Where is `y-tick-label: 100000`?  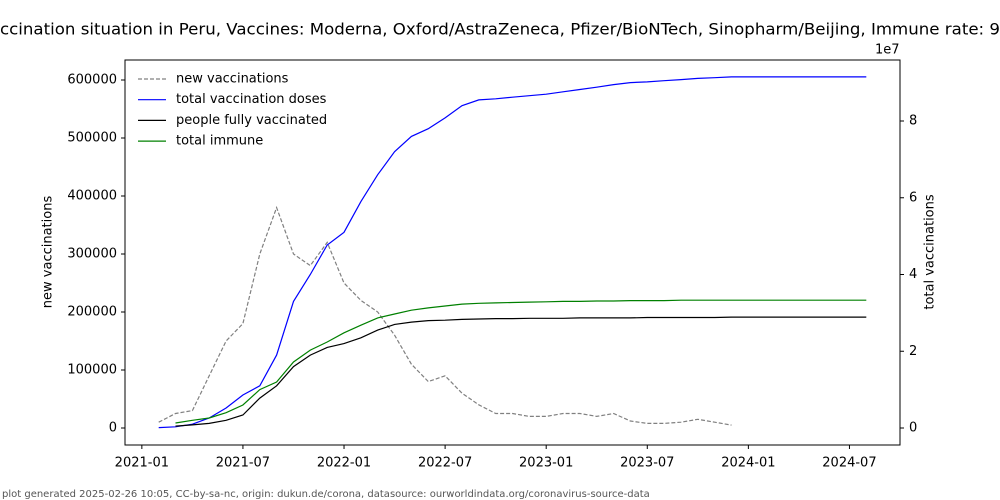
y-tick-label: 100000 is located at coordinates (92, 370).